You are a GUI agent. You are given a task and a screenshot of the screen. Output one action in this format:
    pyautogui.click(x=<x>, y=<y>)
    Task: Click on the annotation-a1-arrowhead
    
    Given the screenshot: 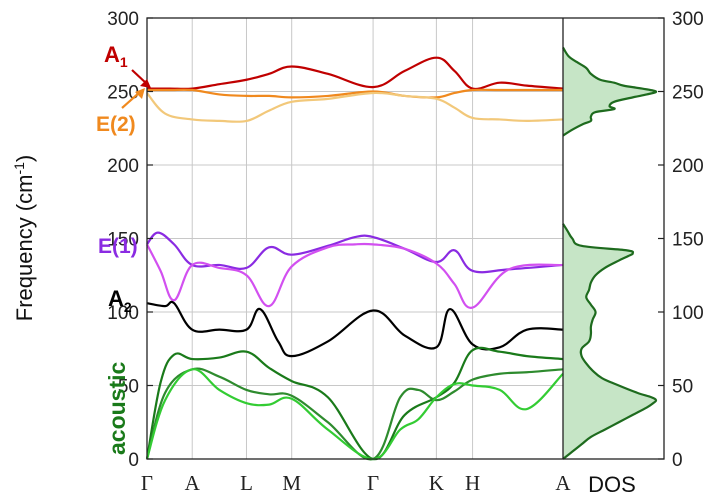 What is the action you would take?
    pyautogui.click(x=145, y=83)
    